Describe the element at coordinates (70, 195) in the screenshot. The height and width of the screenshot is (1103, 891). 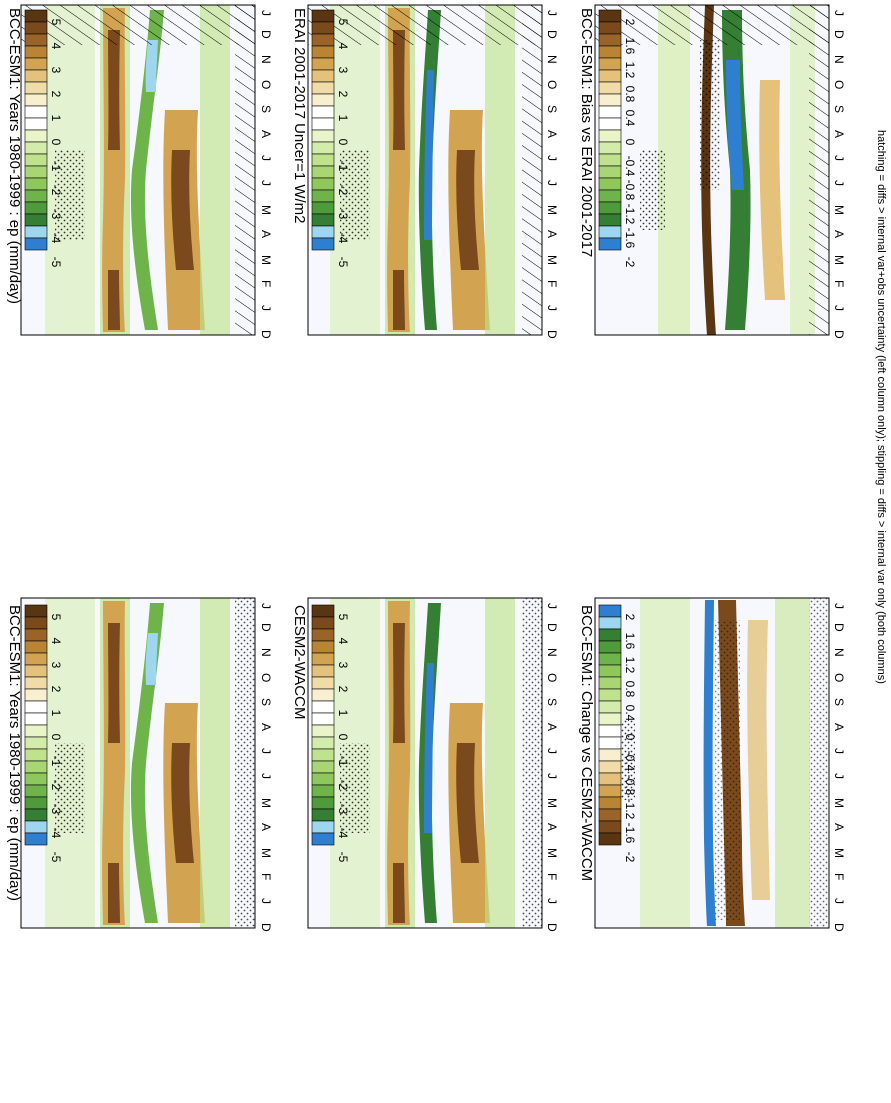
I see `stipple-region` at that location.